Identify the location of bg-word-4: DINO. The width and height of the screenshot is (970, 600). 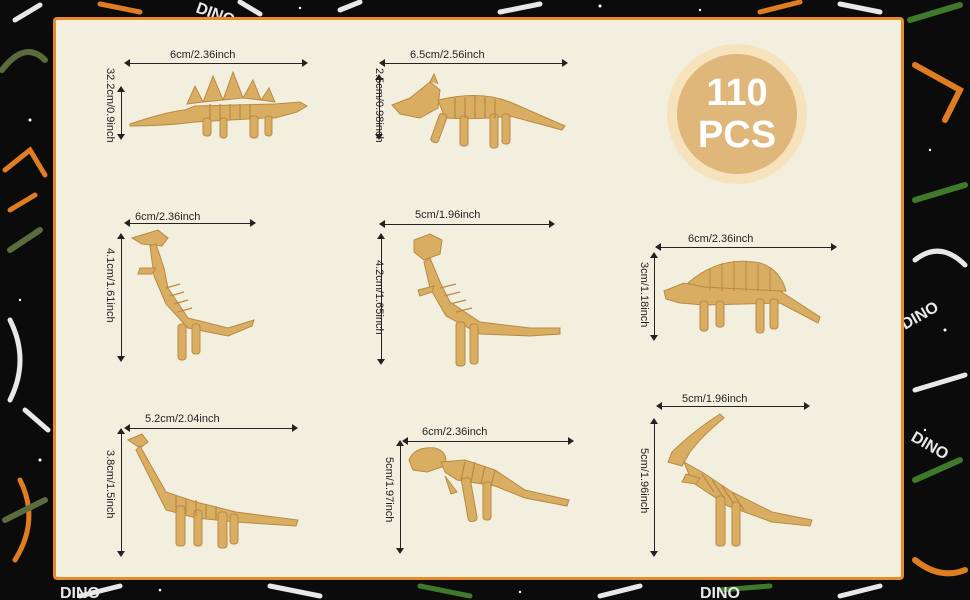
(80, 592).